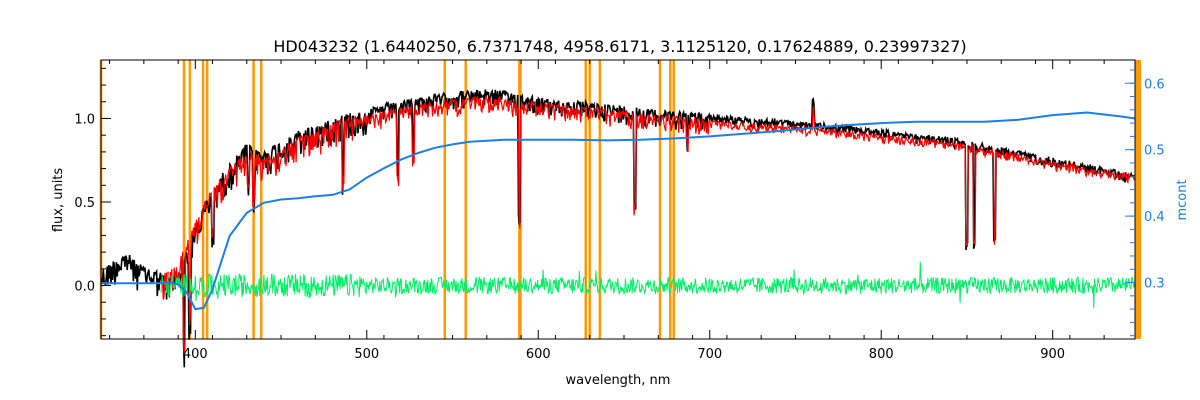 Image resolution: width=1200 pixels, height=400 pixels. Describe the element at coordinates (648, 285) in the screenshot. I see `series-residual` at that location.